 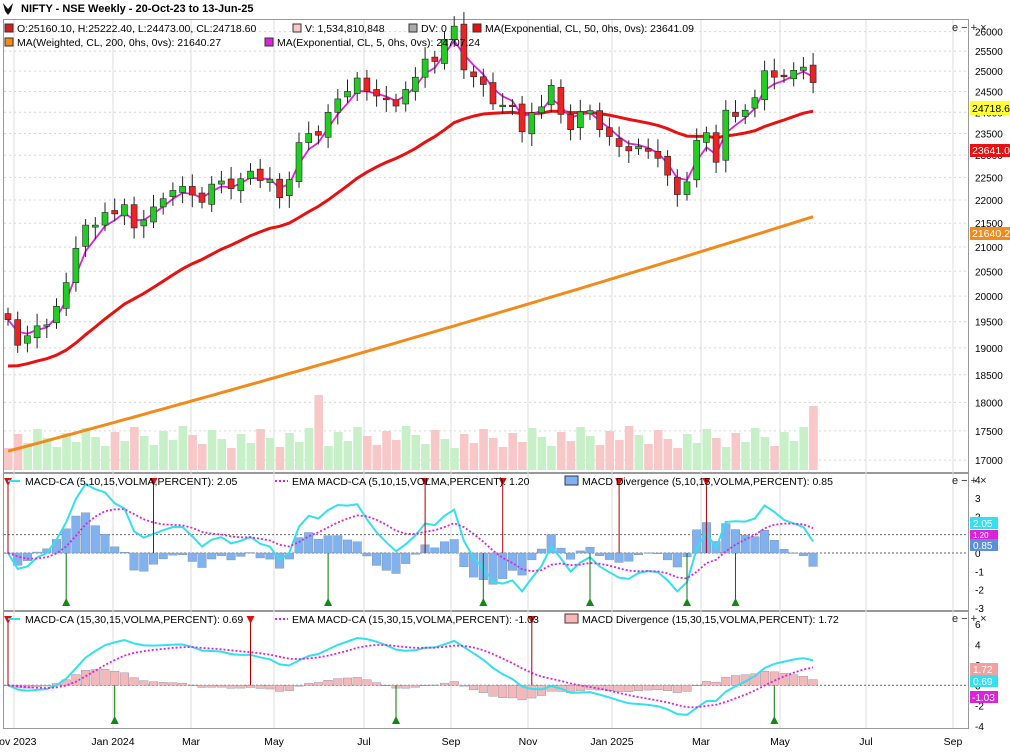 What do you see at coordinates (989, 224) in the screenshot?
I see `price-tick-label: 21500` at bounding box center [989, 224].